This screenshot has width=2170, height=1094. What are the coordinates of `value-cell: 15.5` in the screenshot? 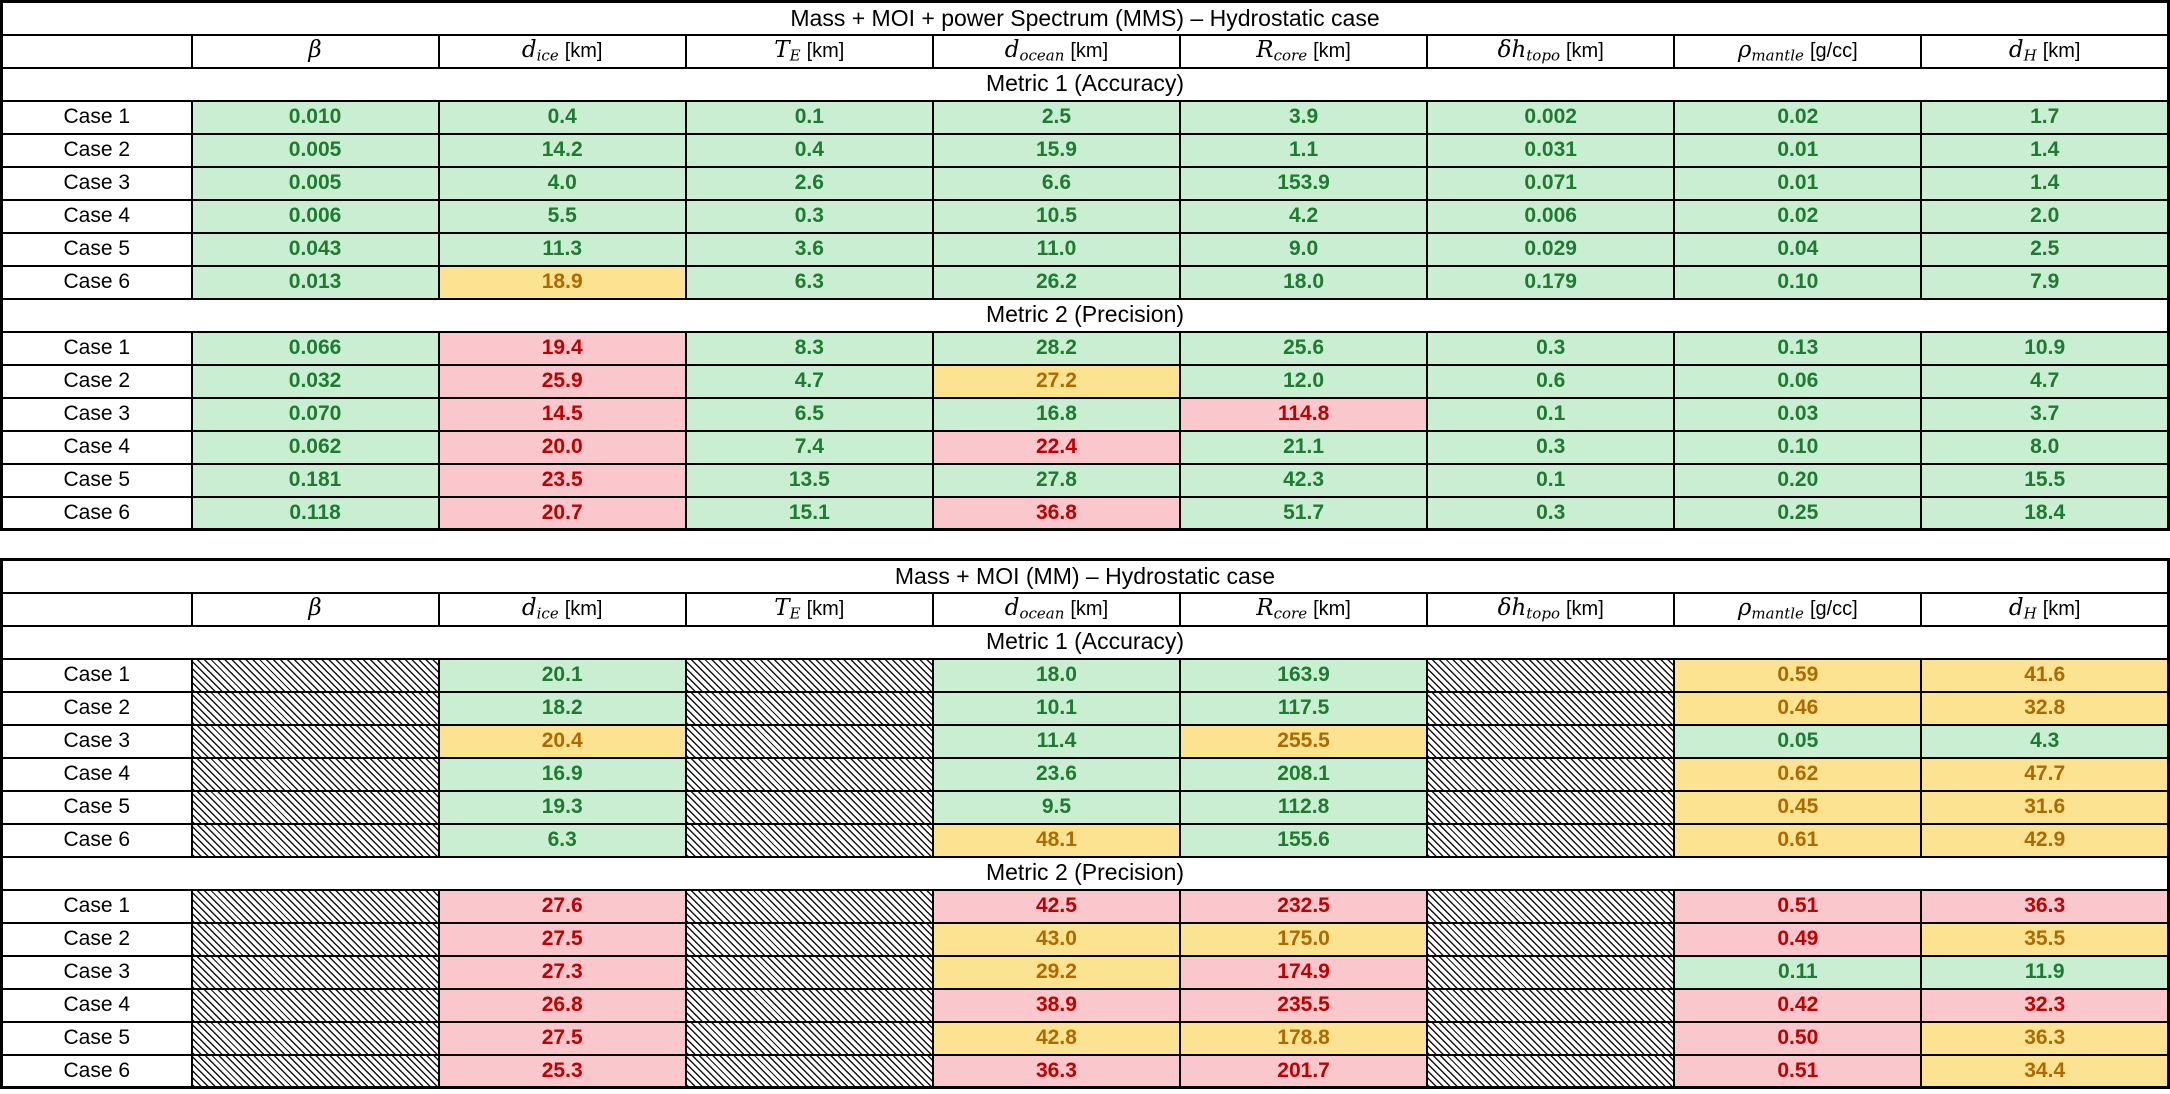 It's located at (2045, 480).